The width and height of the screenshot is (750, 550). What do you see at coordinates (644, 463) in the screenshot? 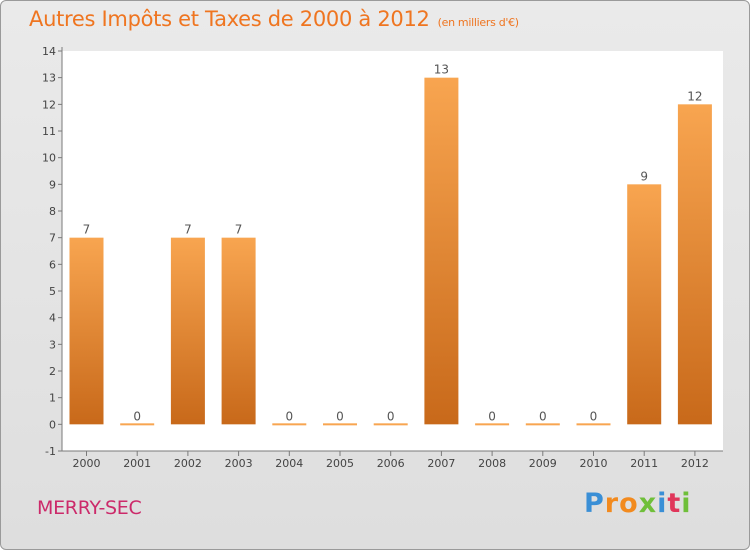
I see `x-tick-label: 2011` at bounding box center [644, 463].